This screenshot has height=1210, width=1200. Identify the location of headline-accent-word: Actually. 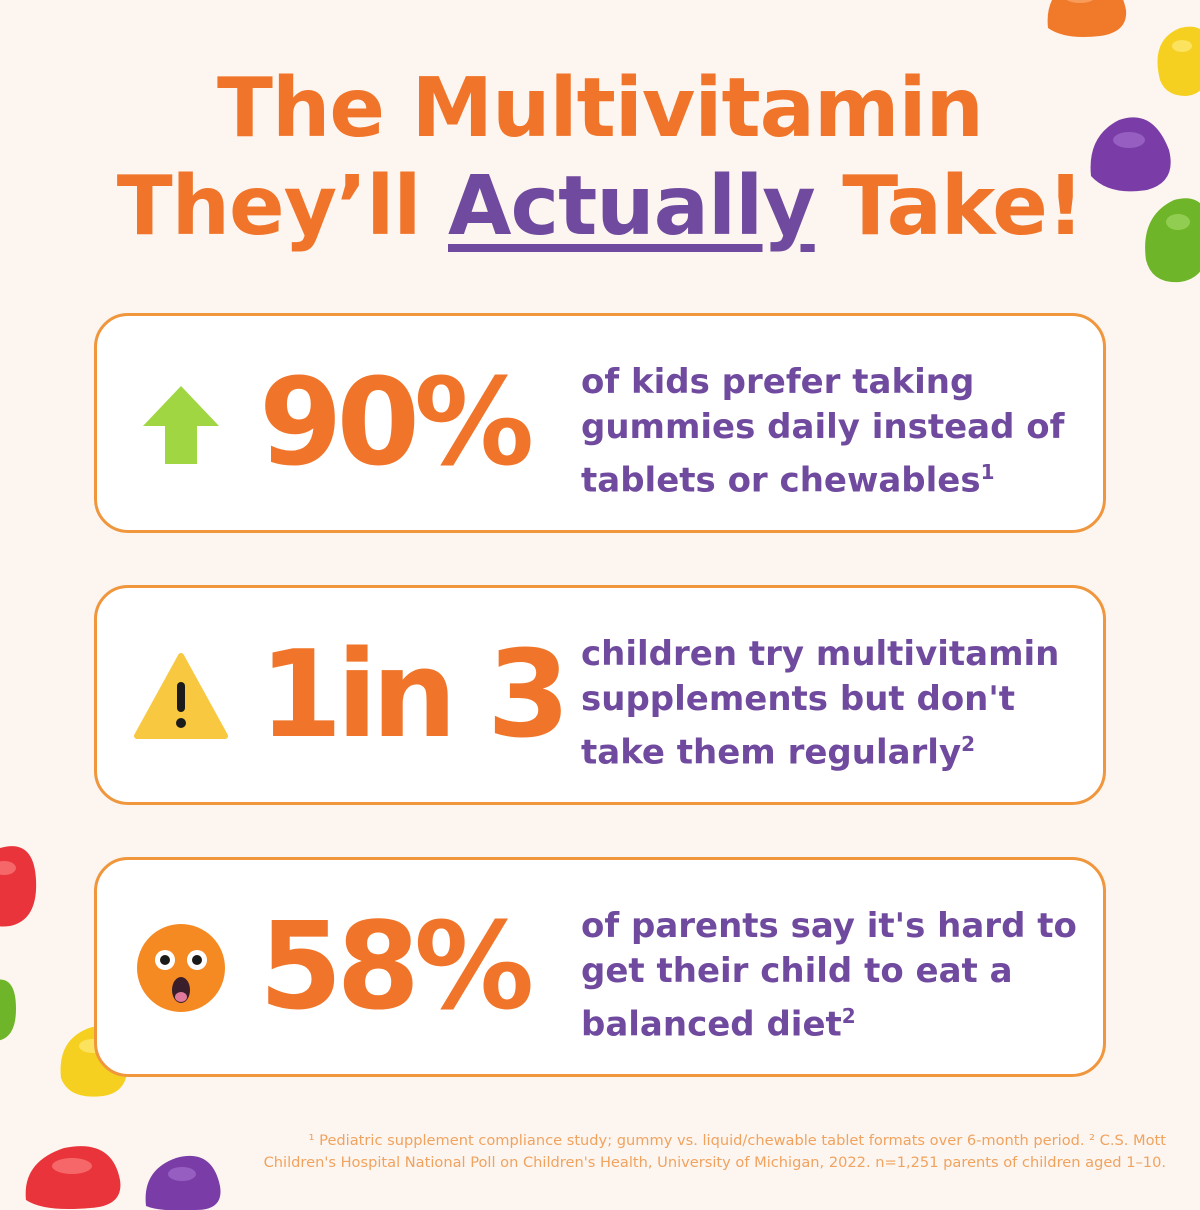
(632, 206).